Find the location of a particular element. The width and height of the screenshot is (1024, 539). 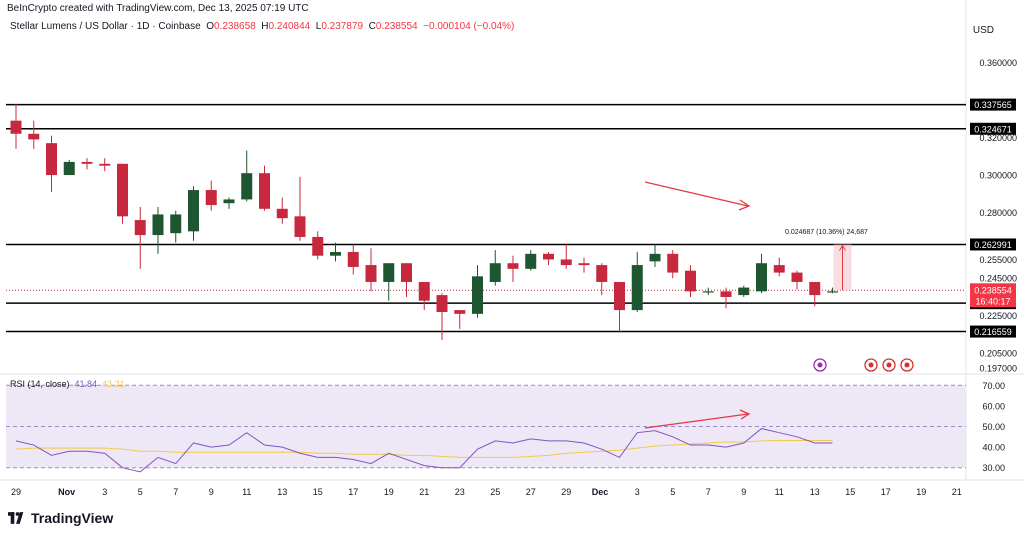

rsi-tick-label: 60.00 is located at coordinates (993, 406).